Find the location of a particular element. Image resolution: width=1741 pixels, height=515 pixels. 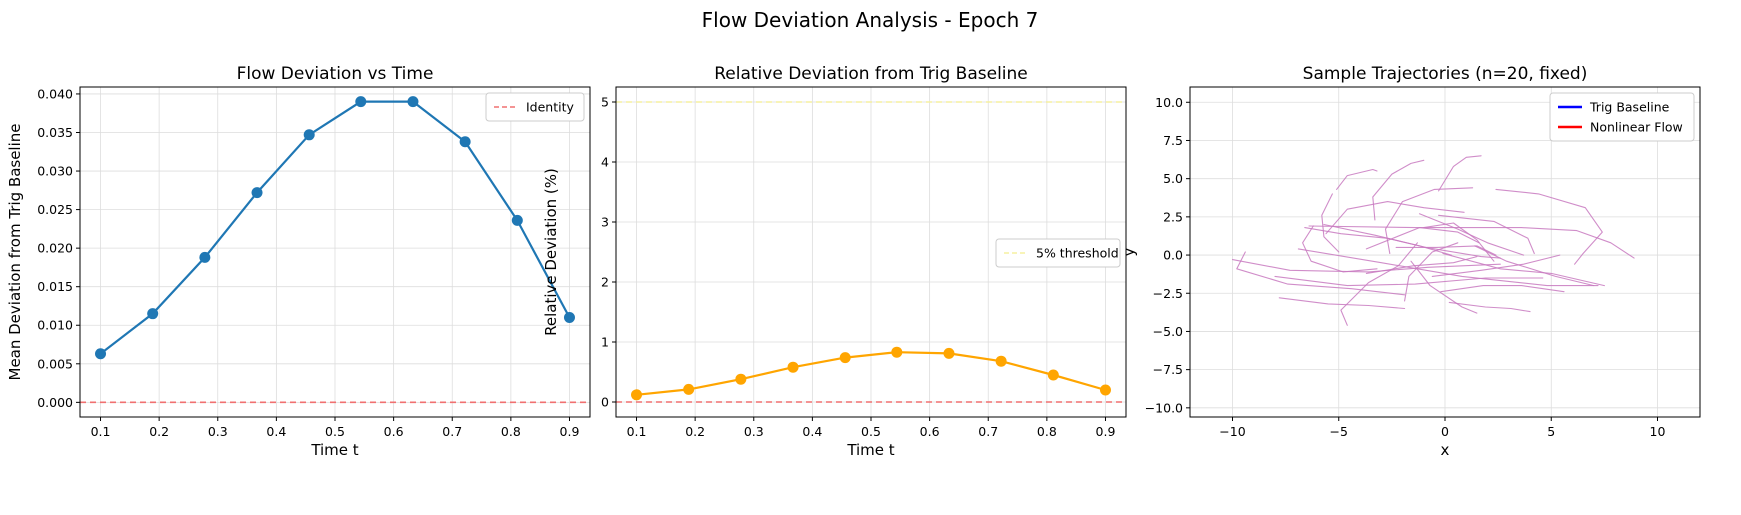

y-tick-label: 1 is located at coordinates (605, 342).